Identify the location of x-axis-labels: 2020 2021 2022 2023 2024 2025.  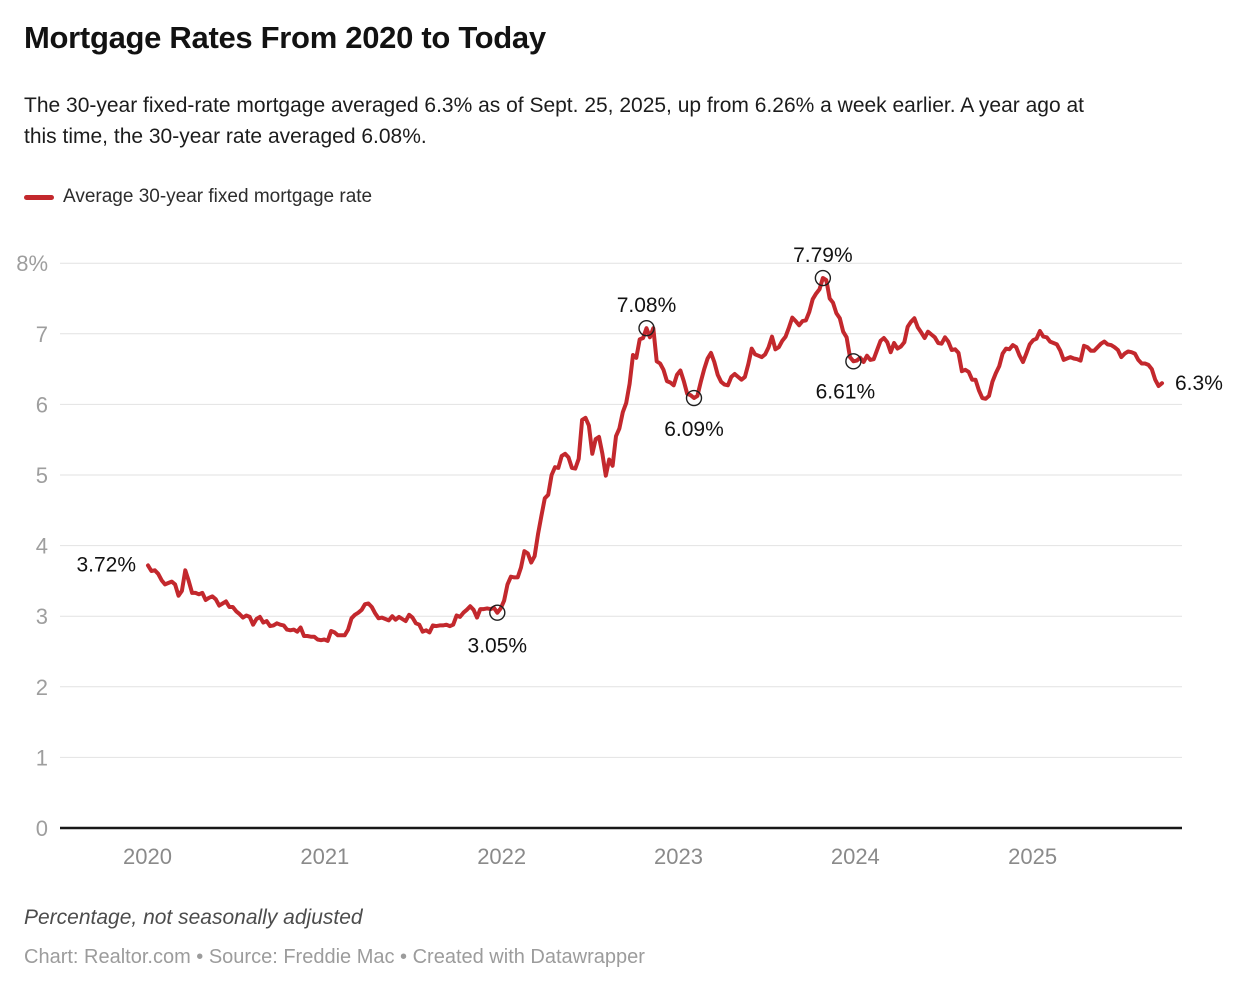
(590, 856).